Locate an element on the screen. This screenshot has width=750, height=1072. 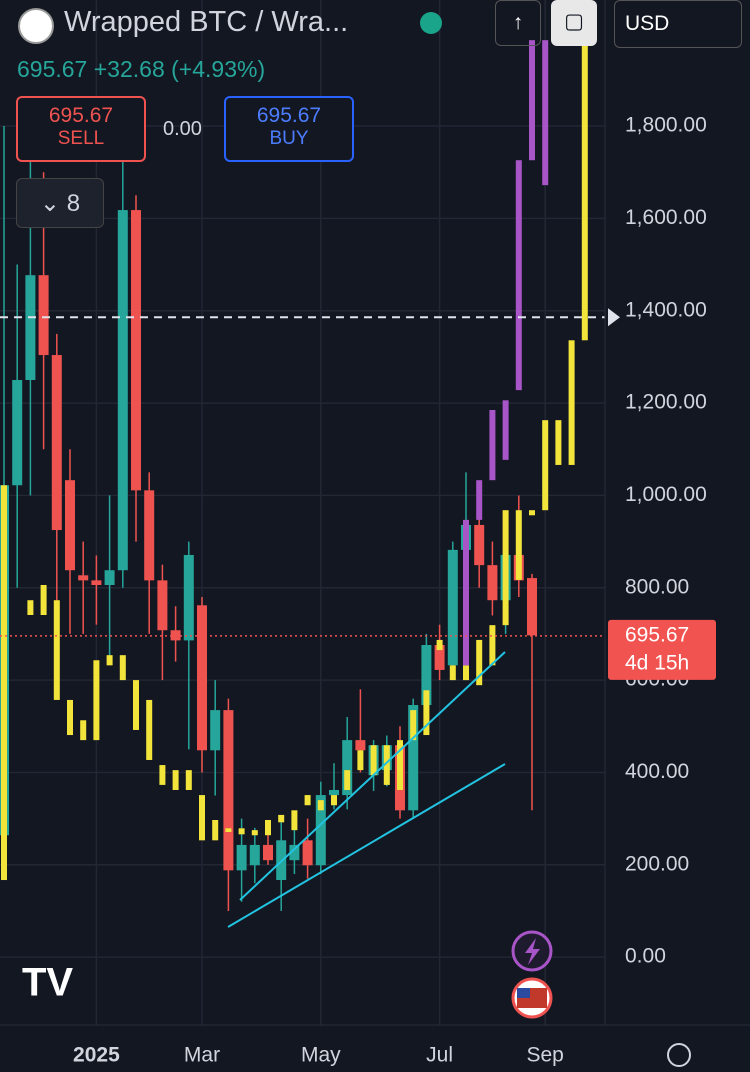
change-pct: (+4.93%) is located at coordinates (218, 69).